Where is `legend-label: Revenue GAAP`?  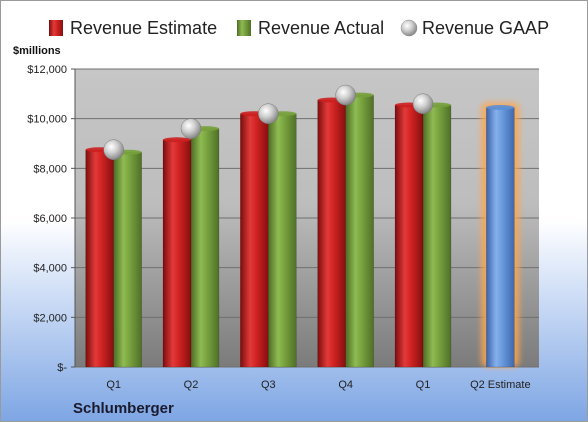
legend-label: Revenue GAAP is located at coordinates (485, 28).